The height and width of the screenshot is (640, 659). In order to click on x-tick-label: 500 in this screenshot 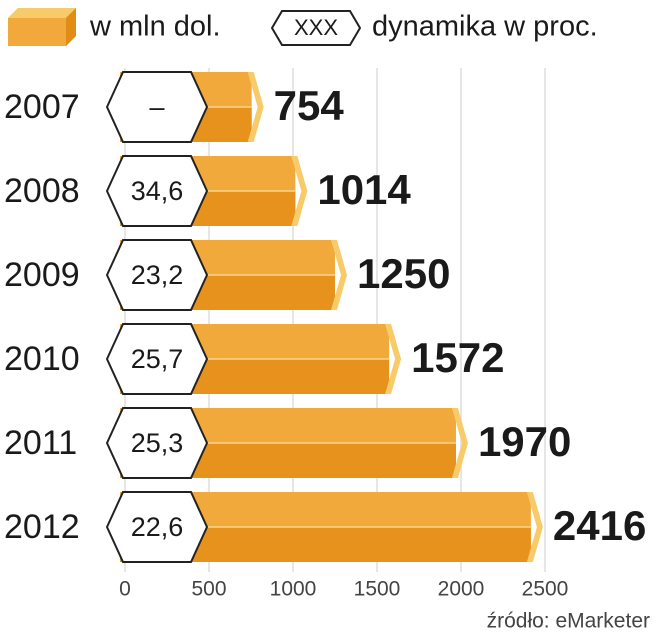, I will do `click(208, 589)`.